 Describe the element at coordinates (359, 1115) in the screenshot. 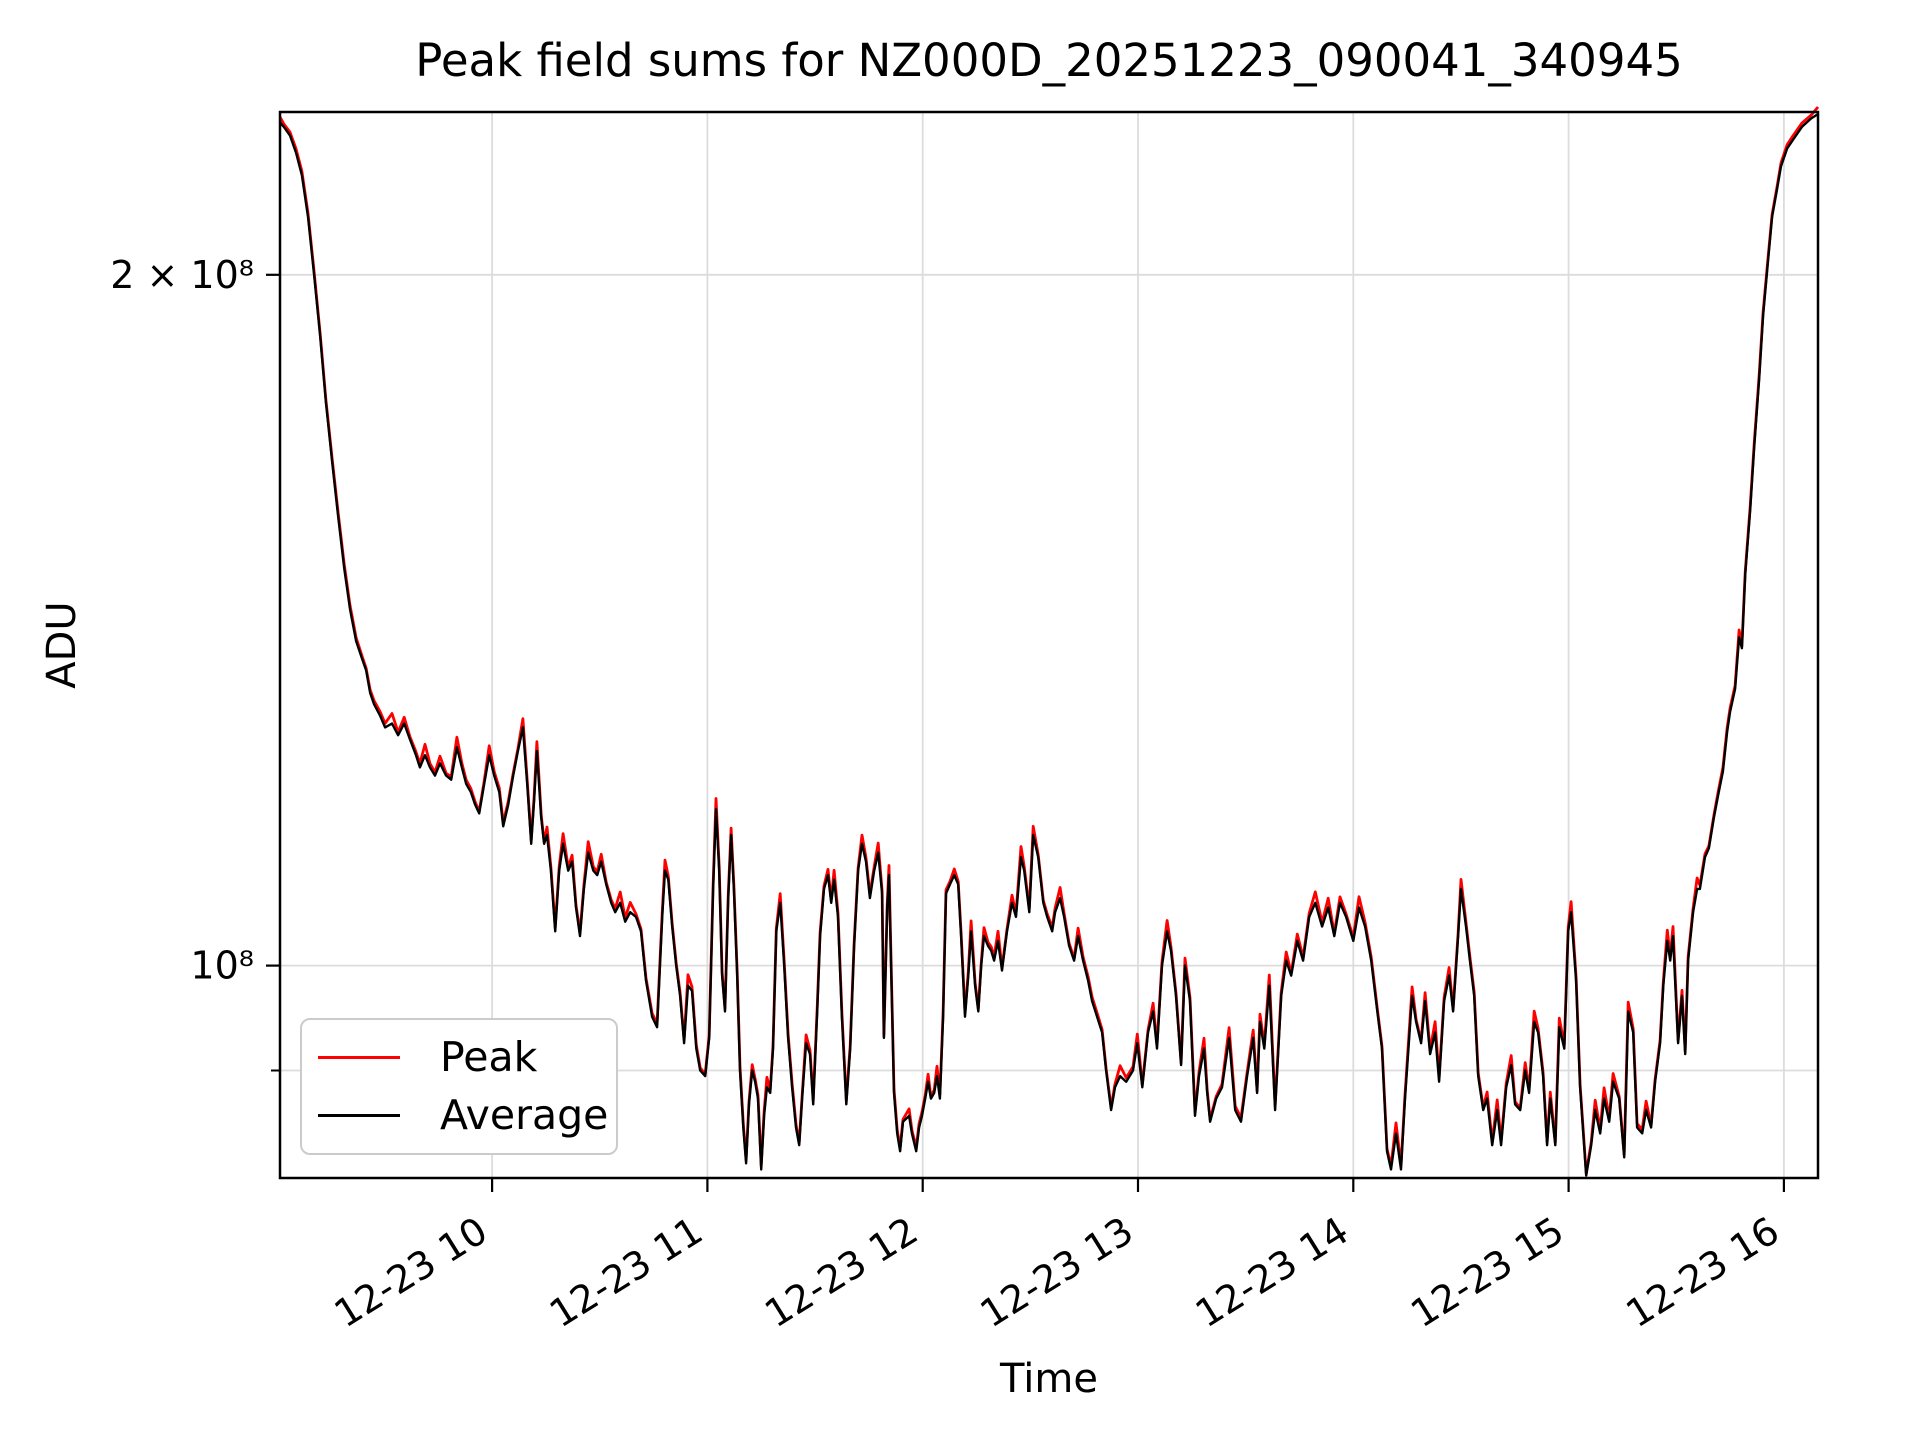

I see `average-line-swatch` at that location.